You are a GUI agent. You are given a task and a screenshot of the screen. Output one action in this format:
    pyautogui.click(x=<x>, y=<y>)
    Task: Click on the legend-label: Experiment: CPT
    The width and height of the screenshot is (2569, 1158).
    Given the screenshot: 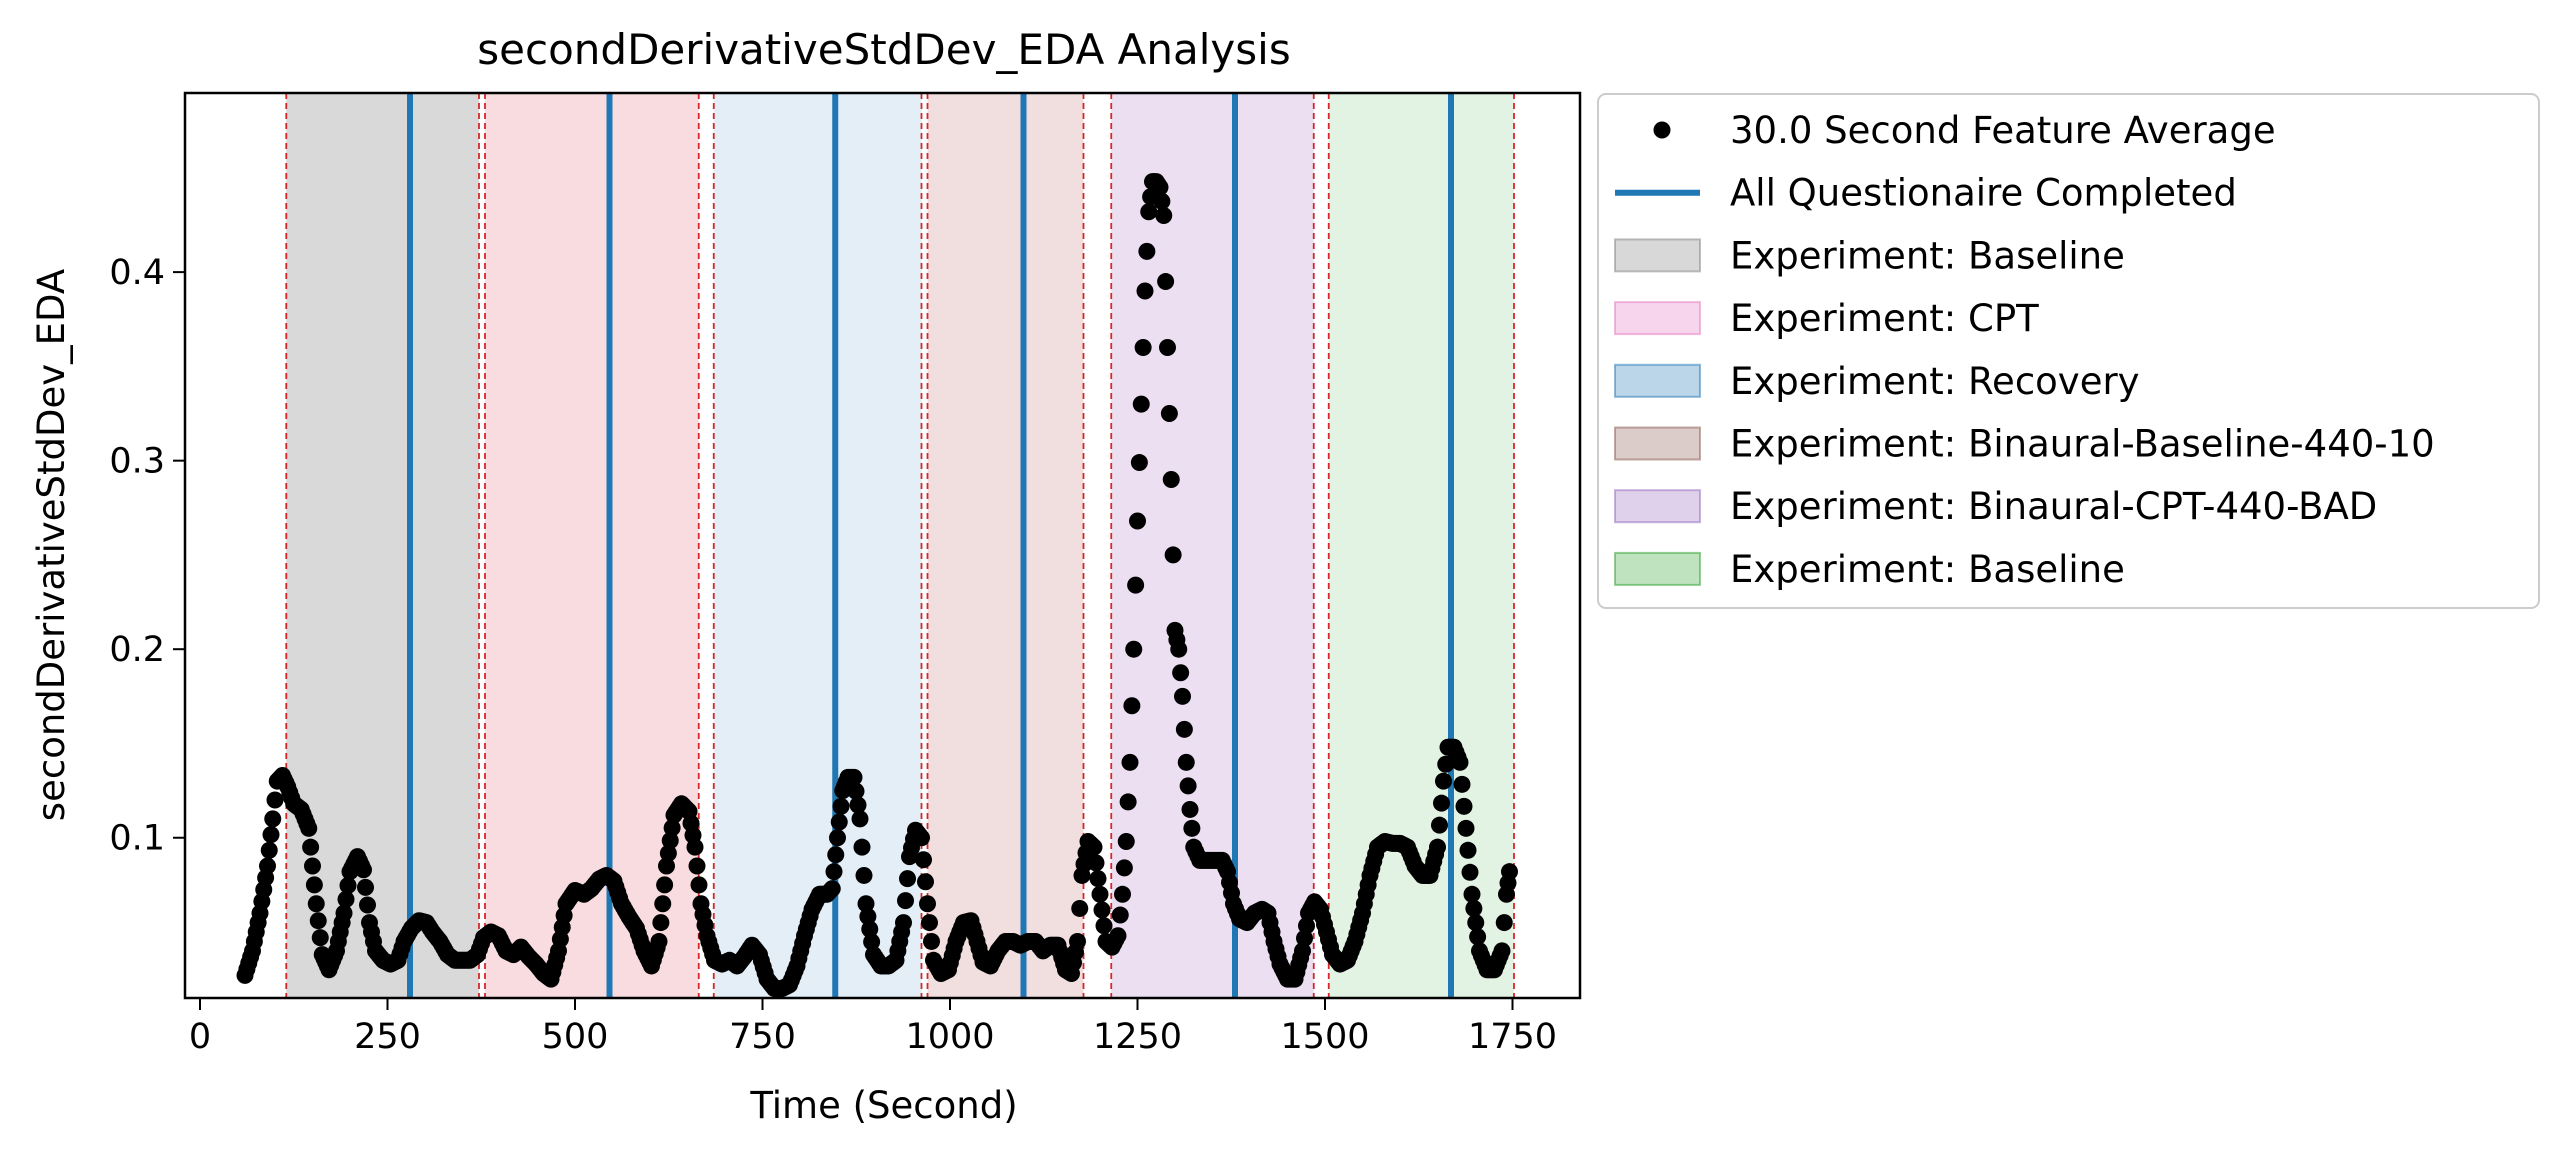 What is the action you would take?
    pyautogui.click(x=1884, y=318)
    